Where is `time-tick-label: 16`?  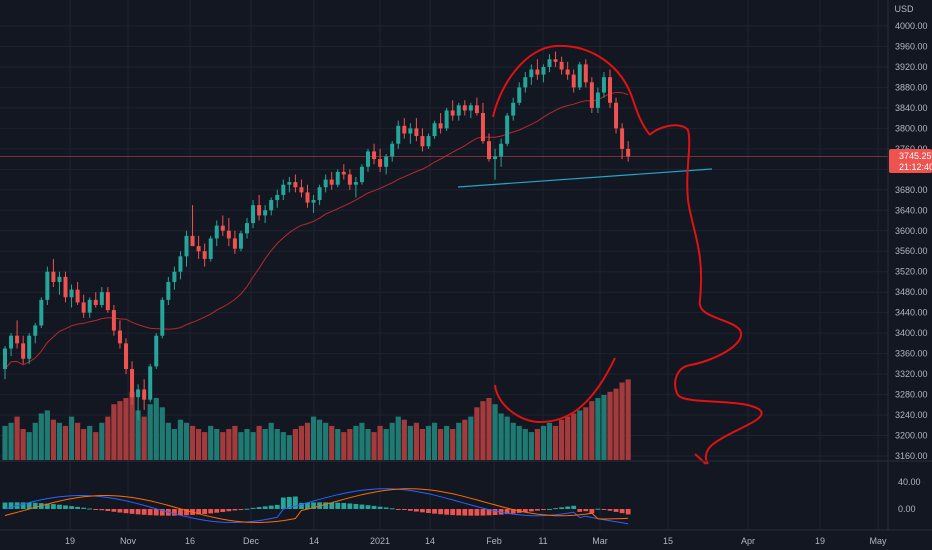
time-tick-label: 16 is located at coordinates (190, 541).